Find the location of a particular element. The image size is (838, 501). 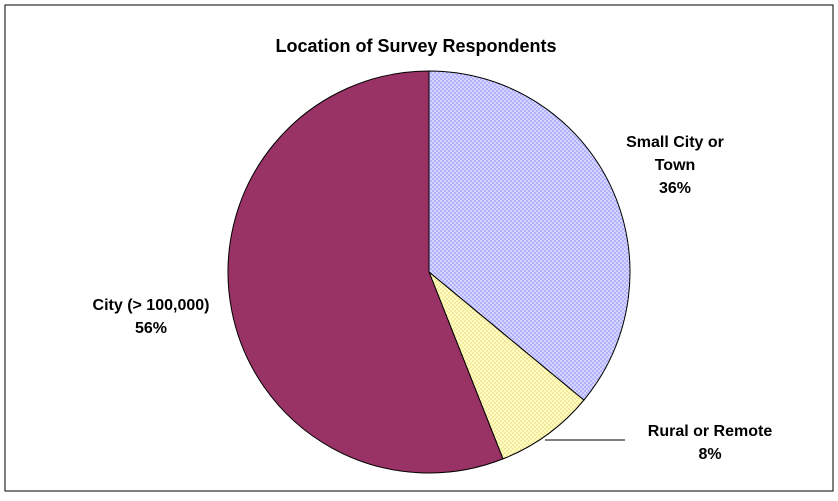

chart-title: Location of Survey Respondents is located at coordinates (415, 46).